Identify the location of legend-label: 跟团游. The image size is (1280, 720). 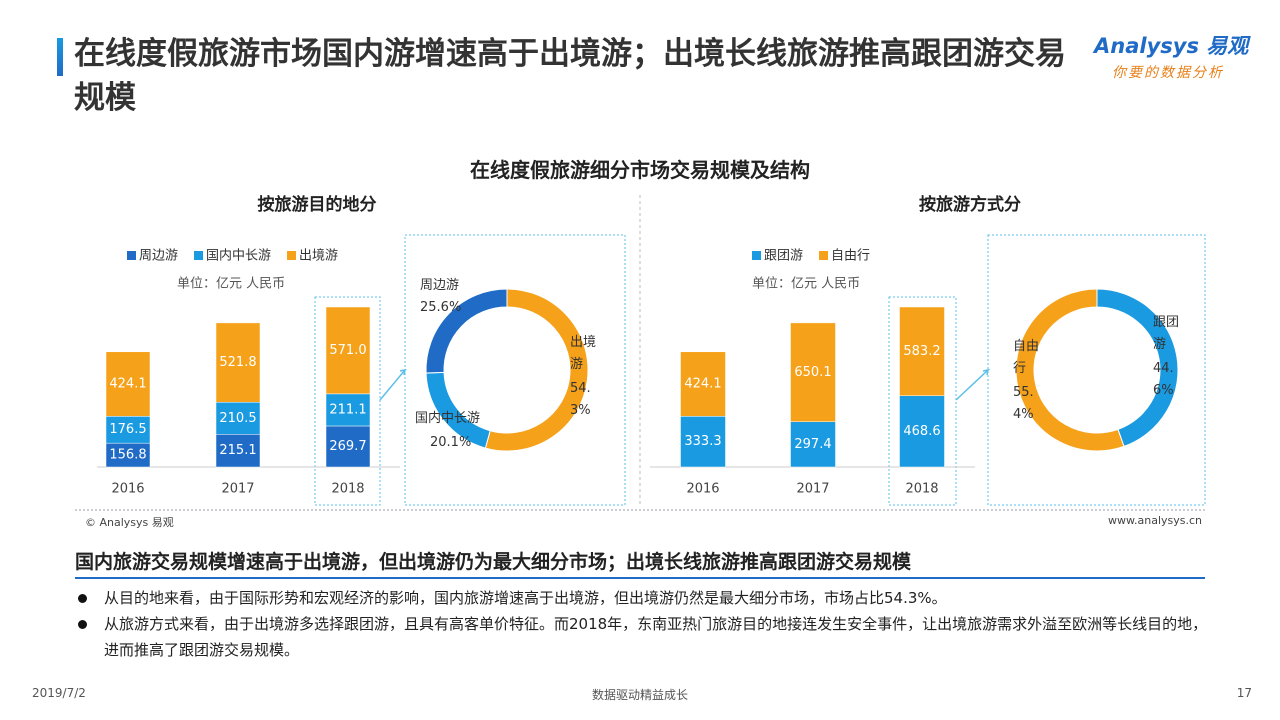
(783, 256).